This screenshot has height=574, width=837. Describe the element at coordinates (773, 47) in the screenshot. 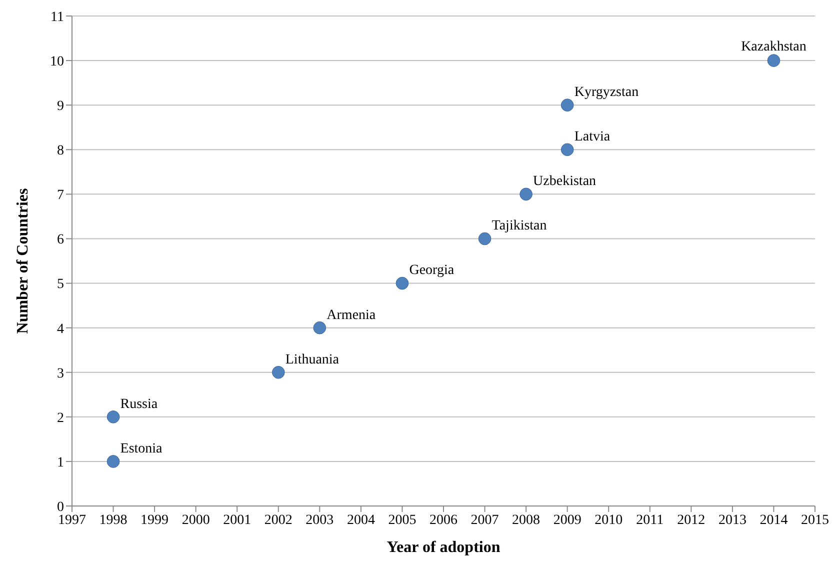

I see `annotation: Kazakhstan` at that location.